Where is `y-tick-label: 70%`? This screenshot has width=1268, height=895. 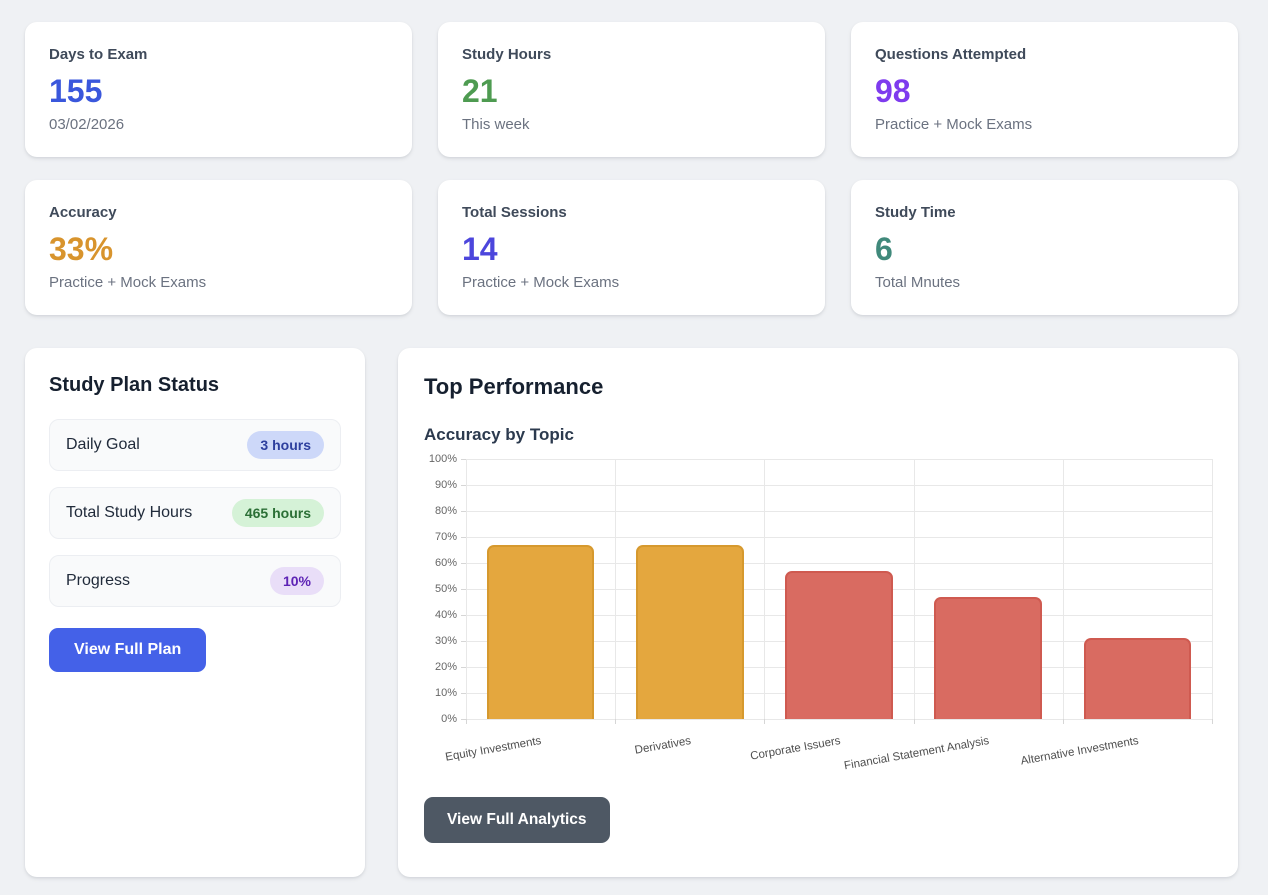
y-tick-label: 70% is located at coordinates (445, 537).